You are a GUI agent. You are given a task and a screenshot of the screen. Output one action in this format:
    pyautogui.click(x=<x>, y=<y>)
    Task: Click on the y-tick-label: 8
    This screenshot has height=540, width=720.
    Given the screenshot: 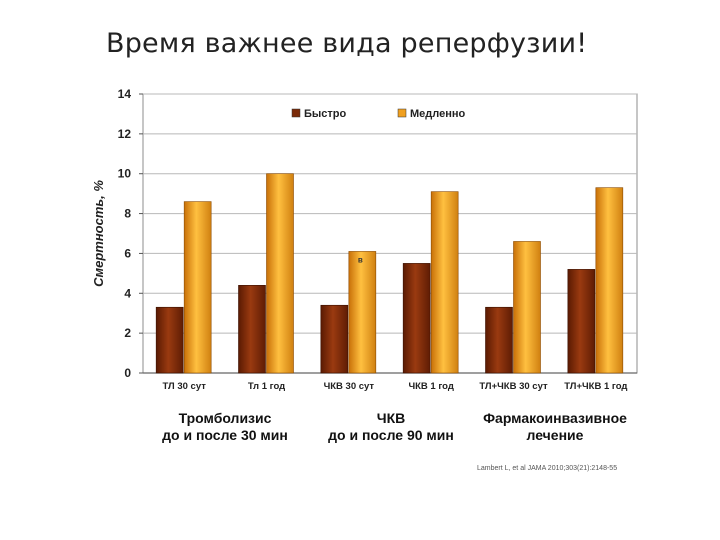 What is the action you would take?
    pyautogui.click(x=127, y=214)
    